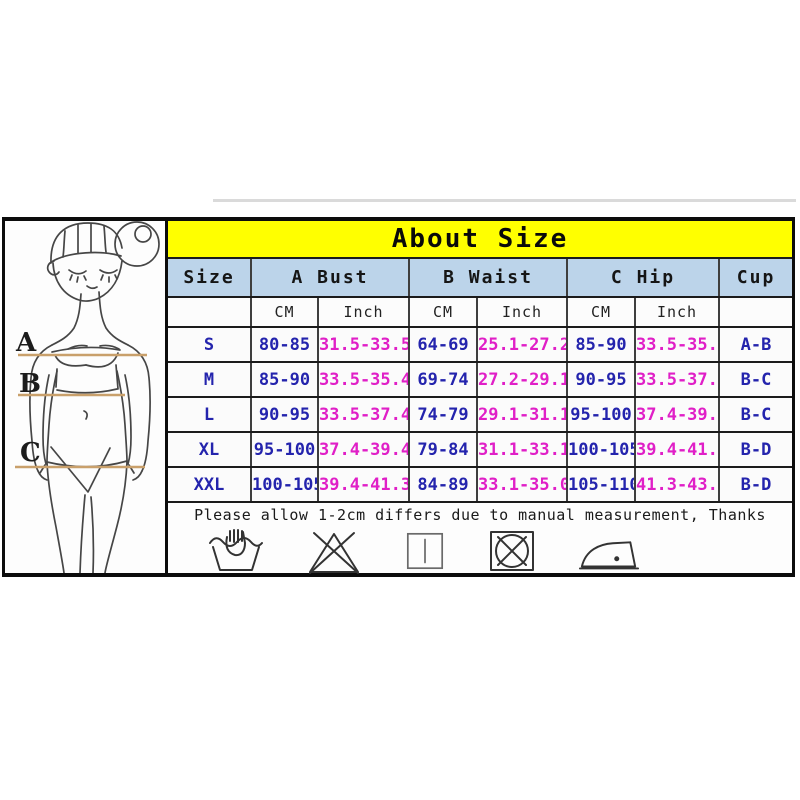  What do you see at coordinates (209, 450) in the screenshot?
I see `size-cell: XL` at bounding box center [209, 450].